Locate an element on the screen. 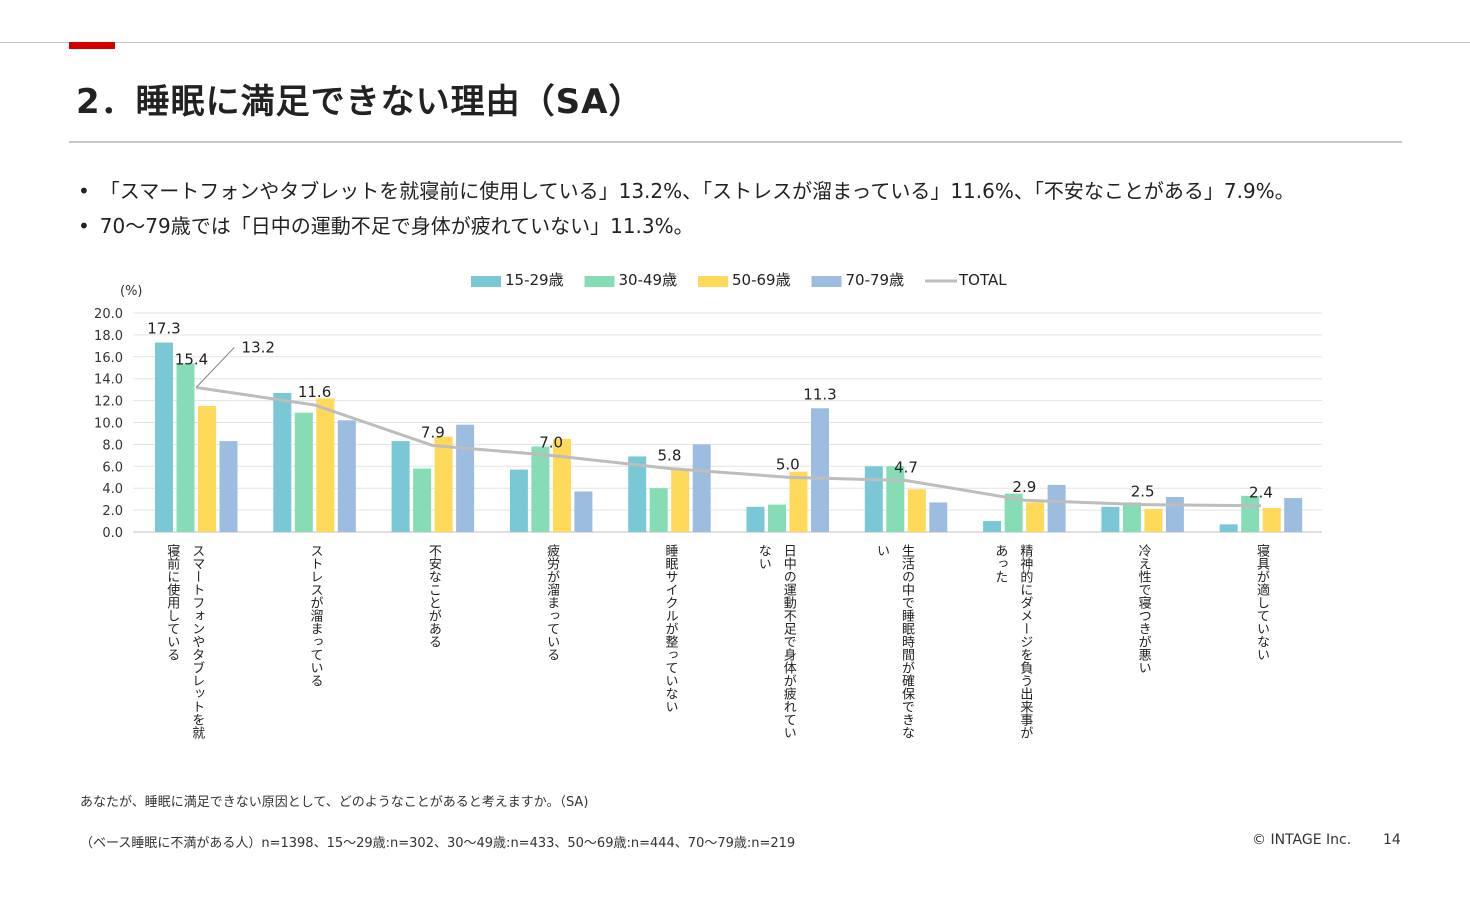 Image resolution: width=1470 pixels, height=914 pixels. title-accent-bar is located at coordinates (92, 45).